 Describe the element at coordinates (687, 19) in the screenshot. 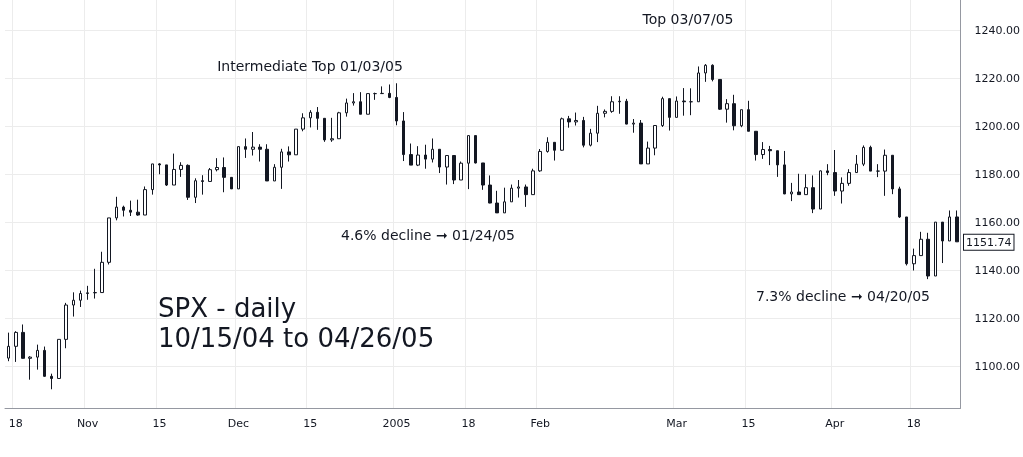

I see `annotation: Top 03/07/05` at that location.